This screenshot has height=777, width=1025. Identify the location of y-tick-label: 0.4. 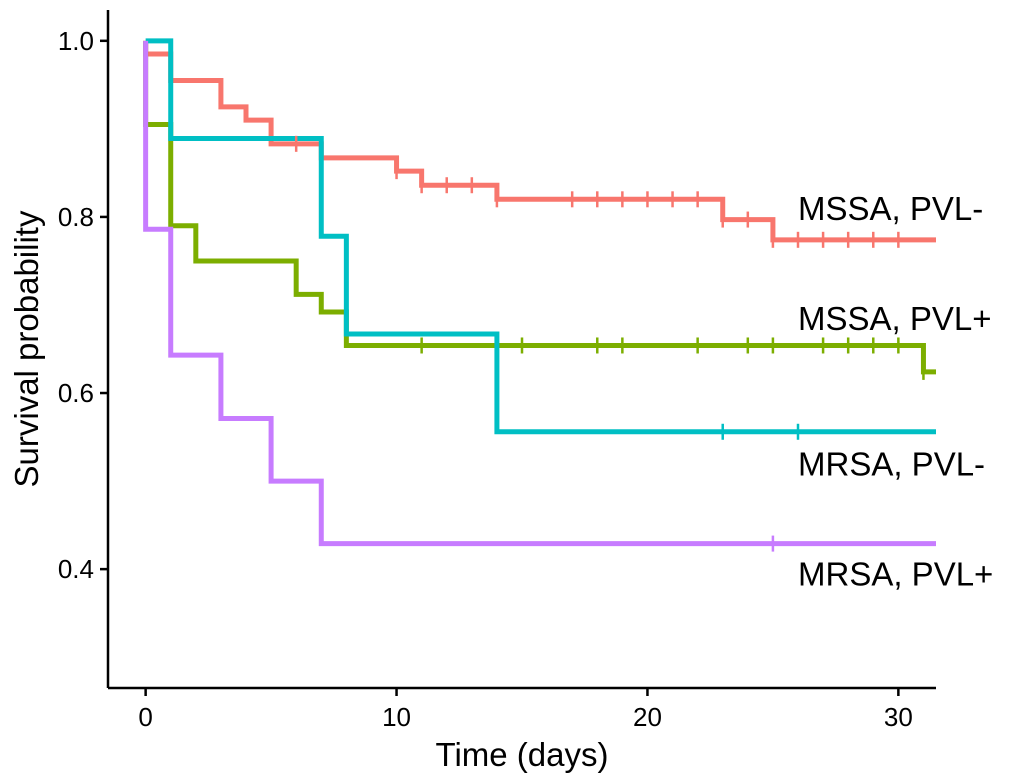
(76, 569).